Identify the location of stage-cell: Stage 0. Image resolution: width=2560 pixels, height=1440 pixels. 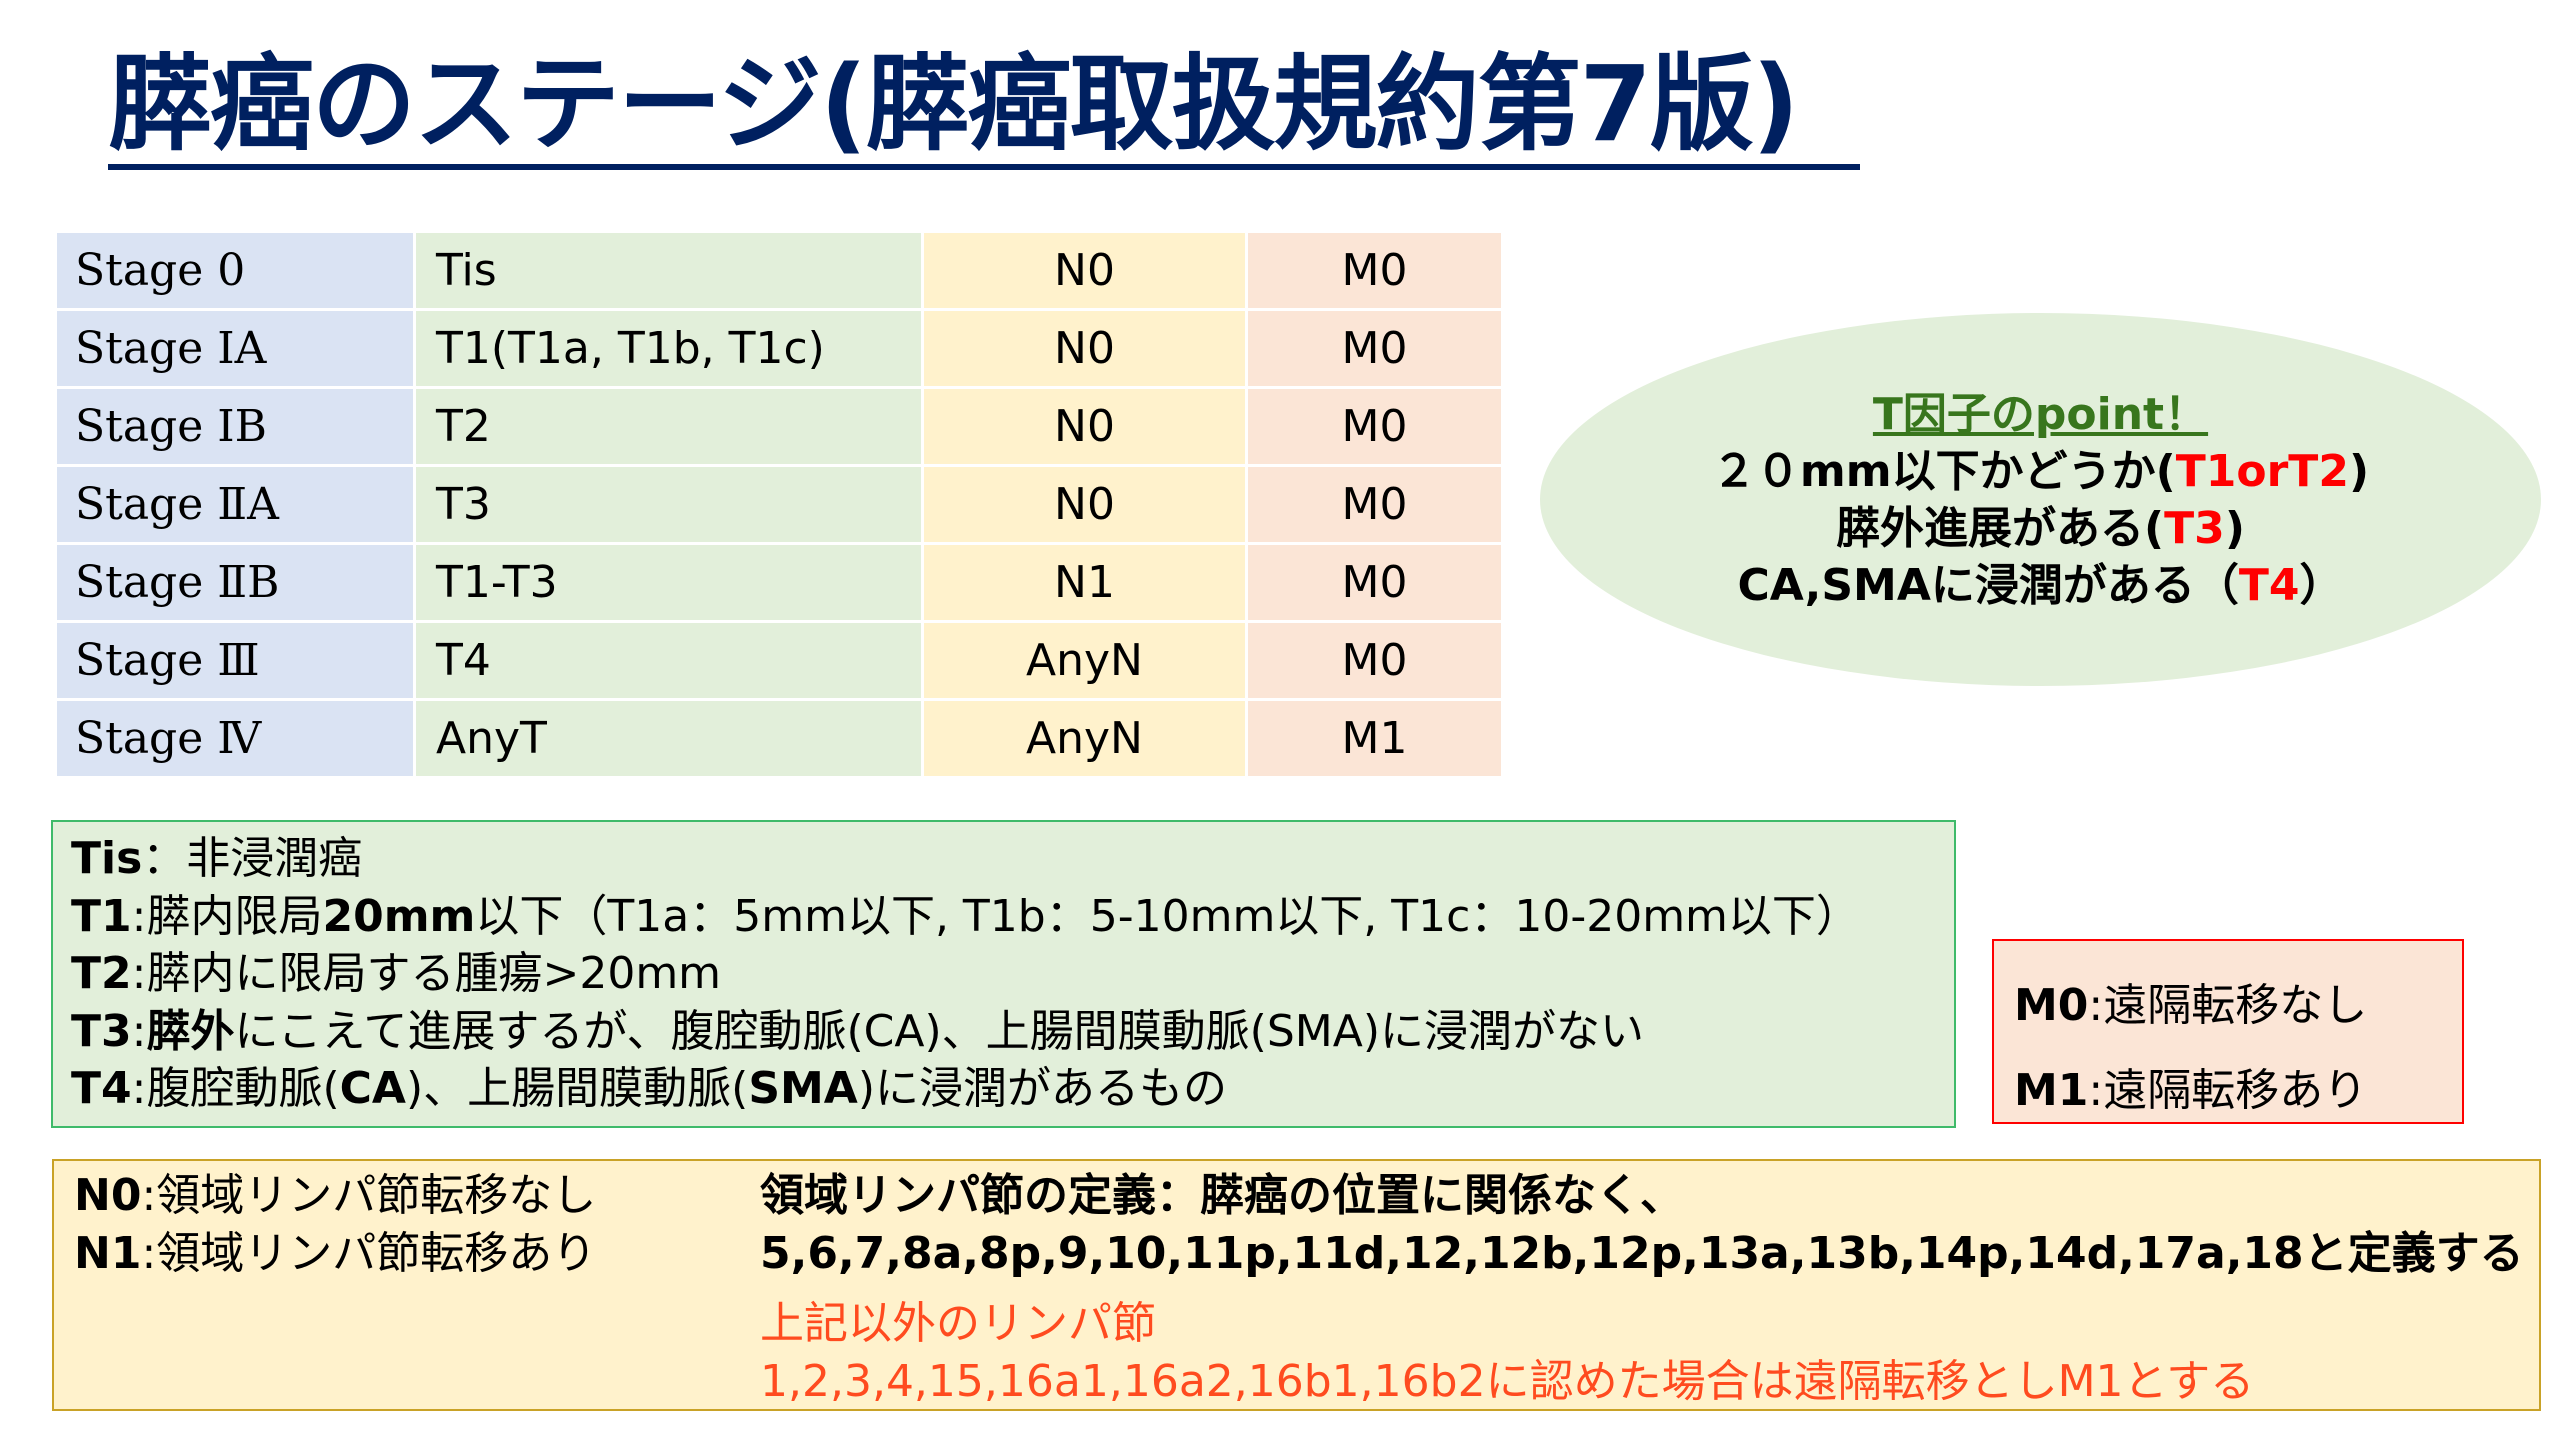
(236, 272).